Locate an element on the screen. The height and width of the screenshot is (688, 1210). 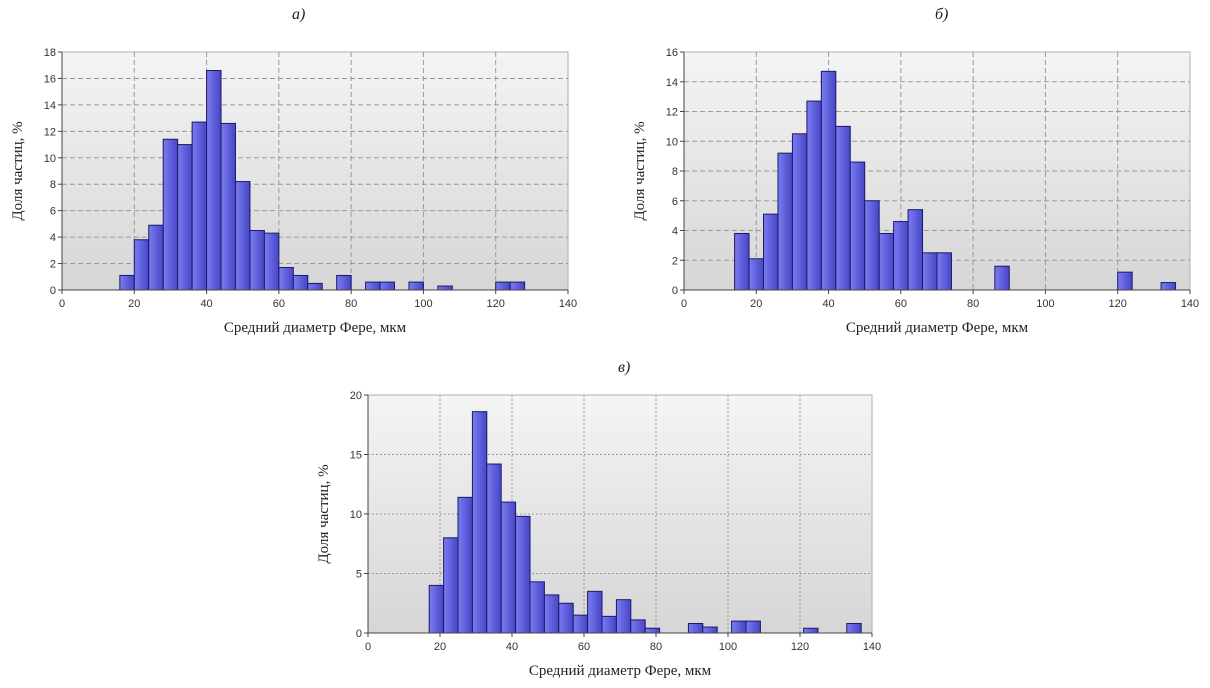
y-tick-label: 15 is located at coordinates (356, 456).